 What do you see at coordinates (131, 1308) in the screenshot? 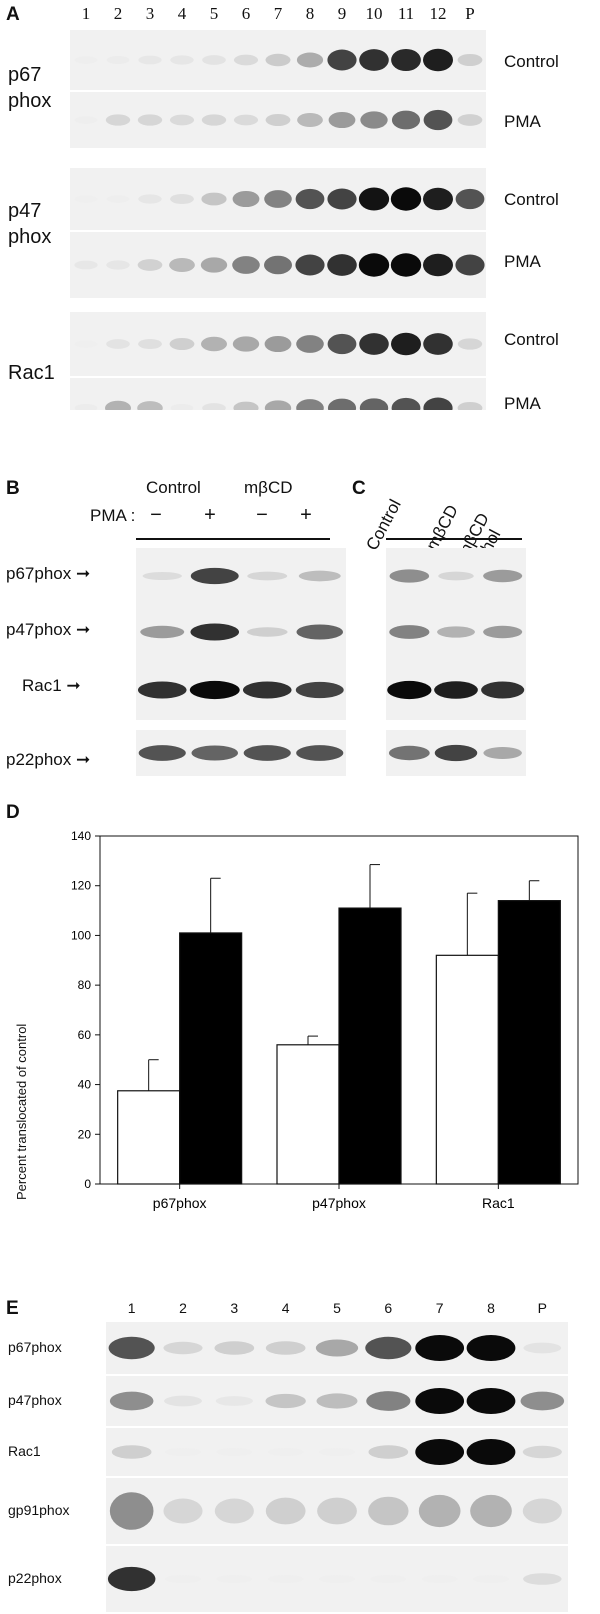
I see `lane-number: 1` at bounding box center [131, 1308].